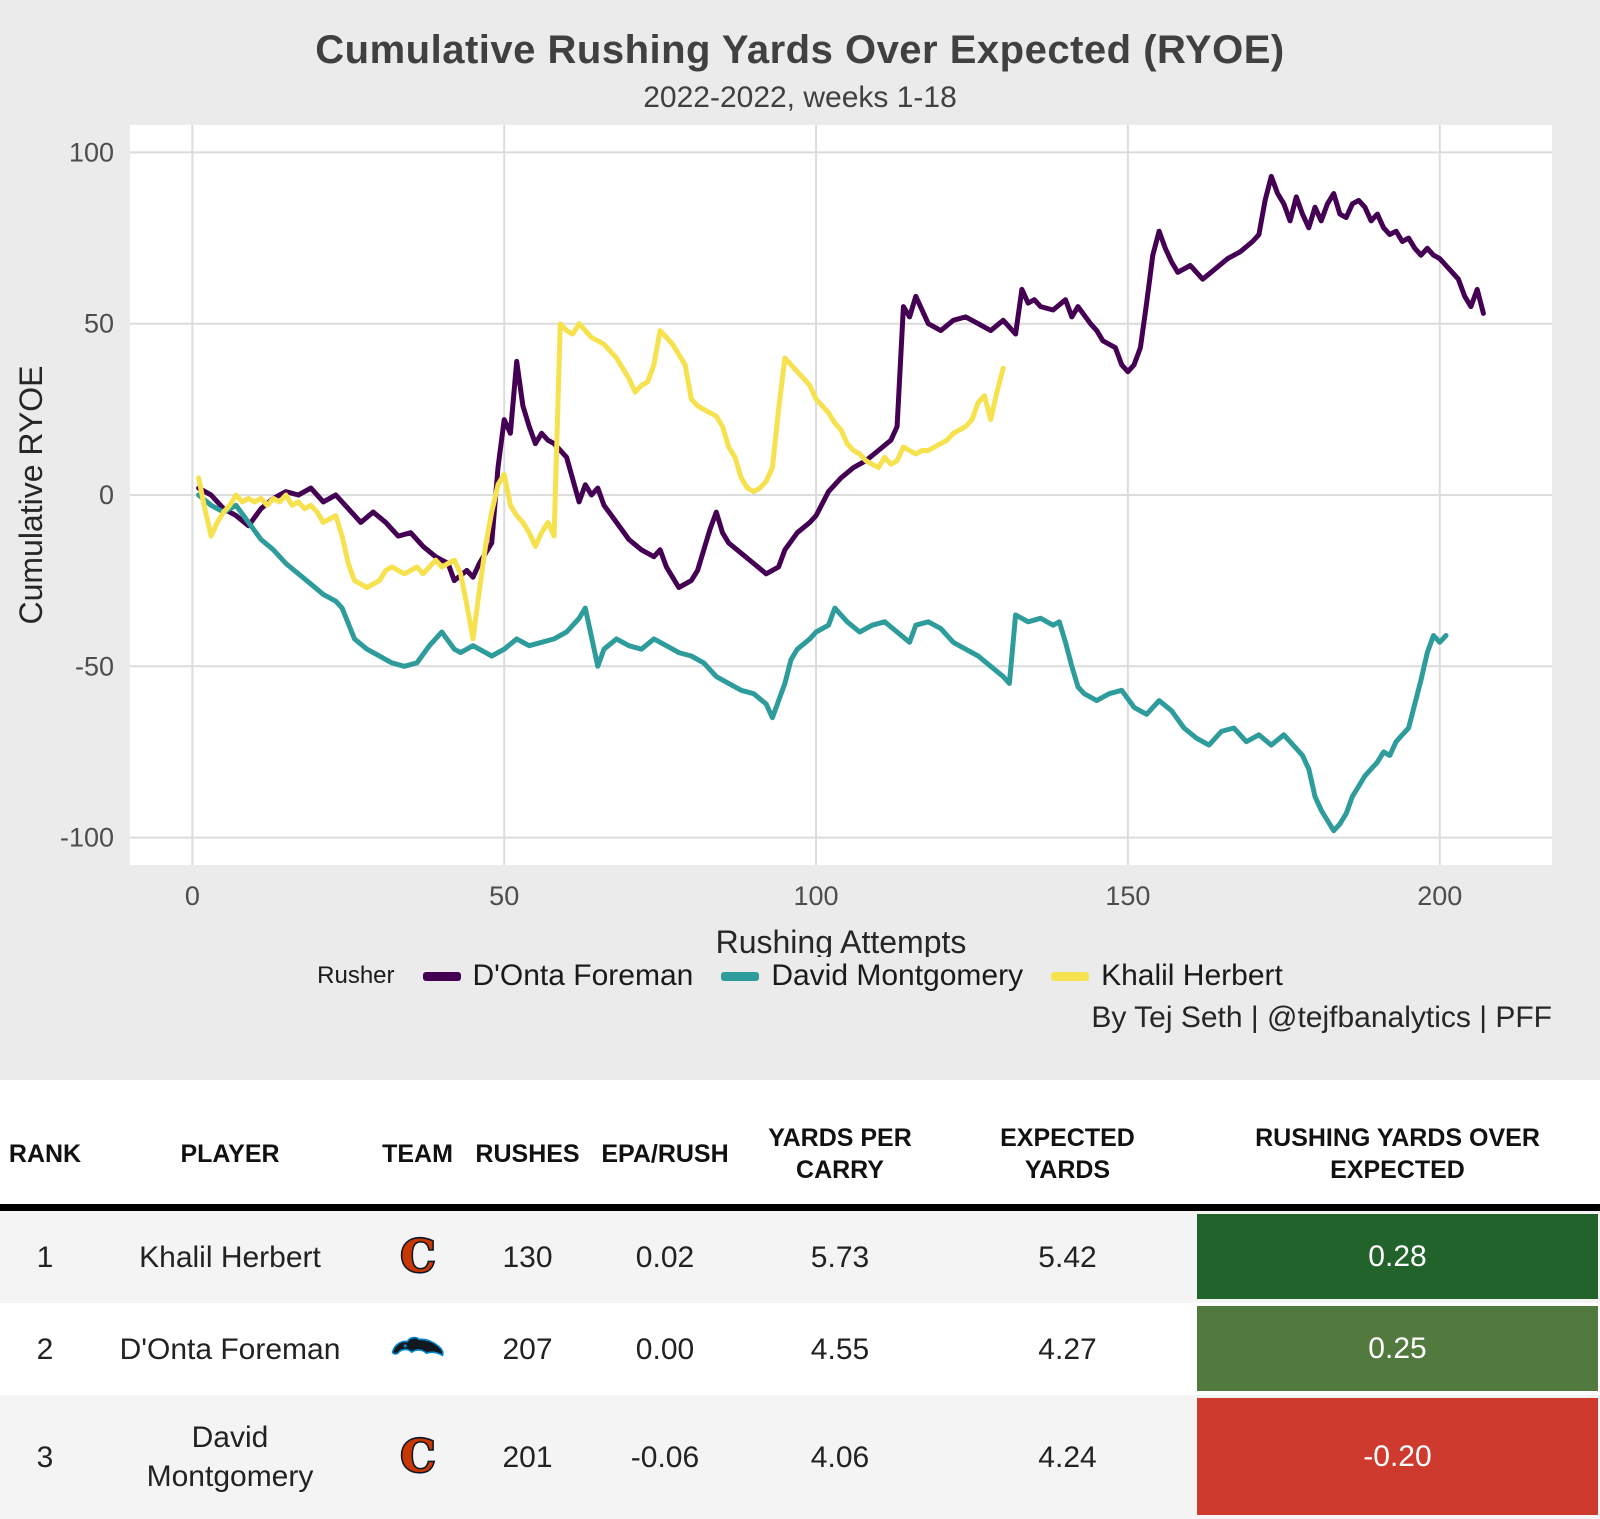 The image size is (1600, 1519). What do you see at coordinates (527, 1349) in the screenshot?
I see `rushes-cell: 207` at bounding box center [527, 1349].